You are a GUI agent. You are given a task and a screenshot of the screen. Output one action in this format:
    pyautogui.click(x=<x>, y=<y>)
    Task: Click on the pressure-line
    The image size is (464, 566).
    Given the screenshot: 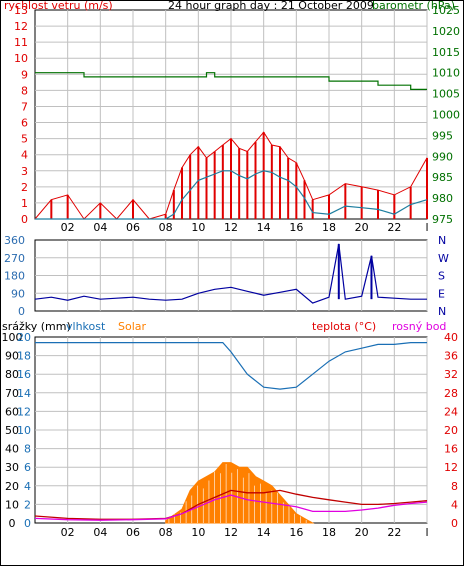 What is the action you would take?
    pyautogui.click(x=231, y=81)
    